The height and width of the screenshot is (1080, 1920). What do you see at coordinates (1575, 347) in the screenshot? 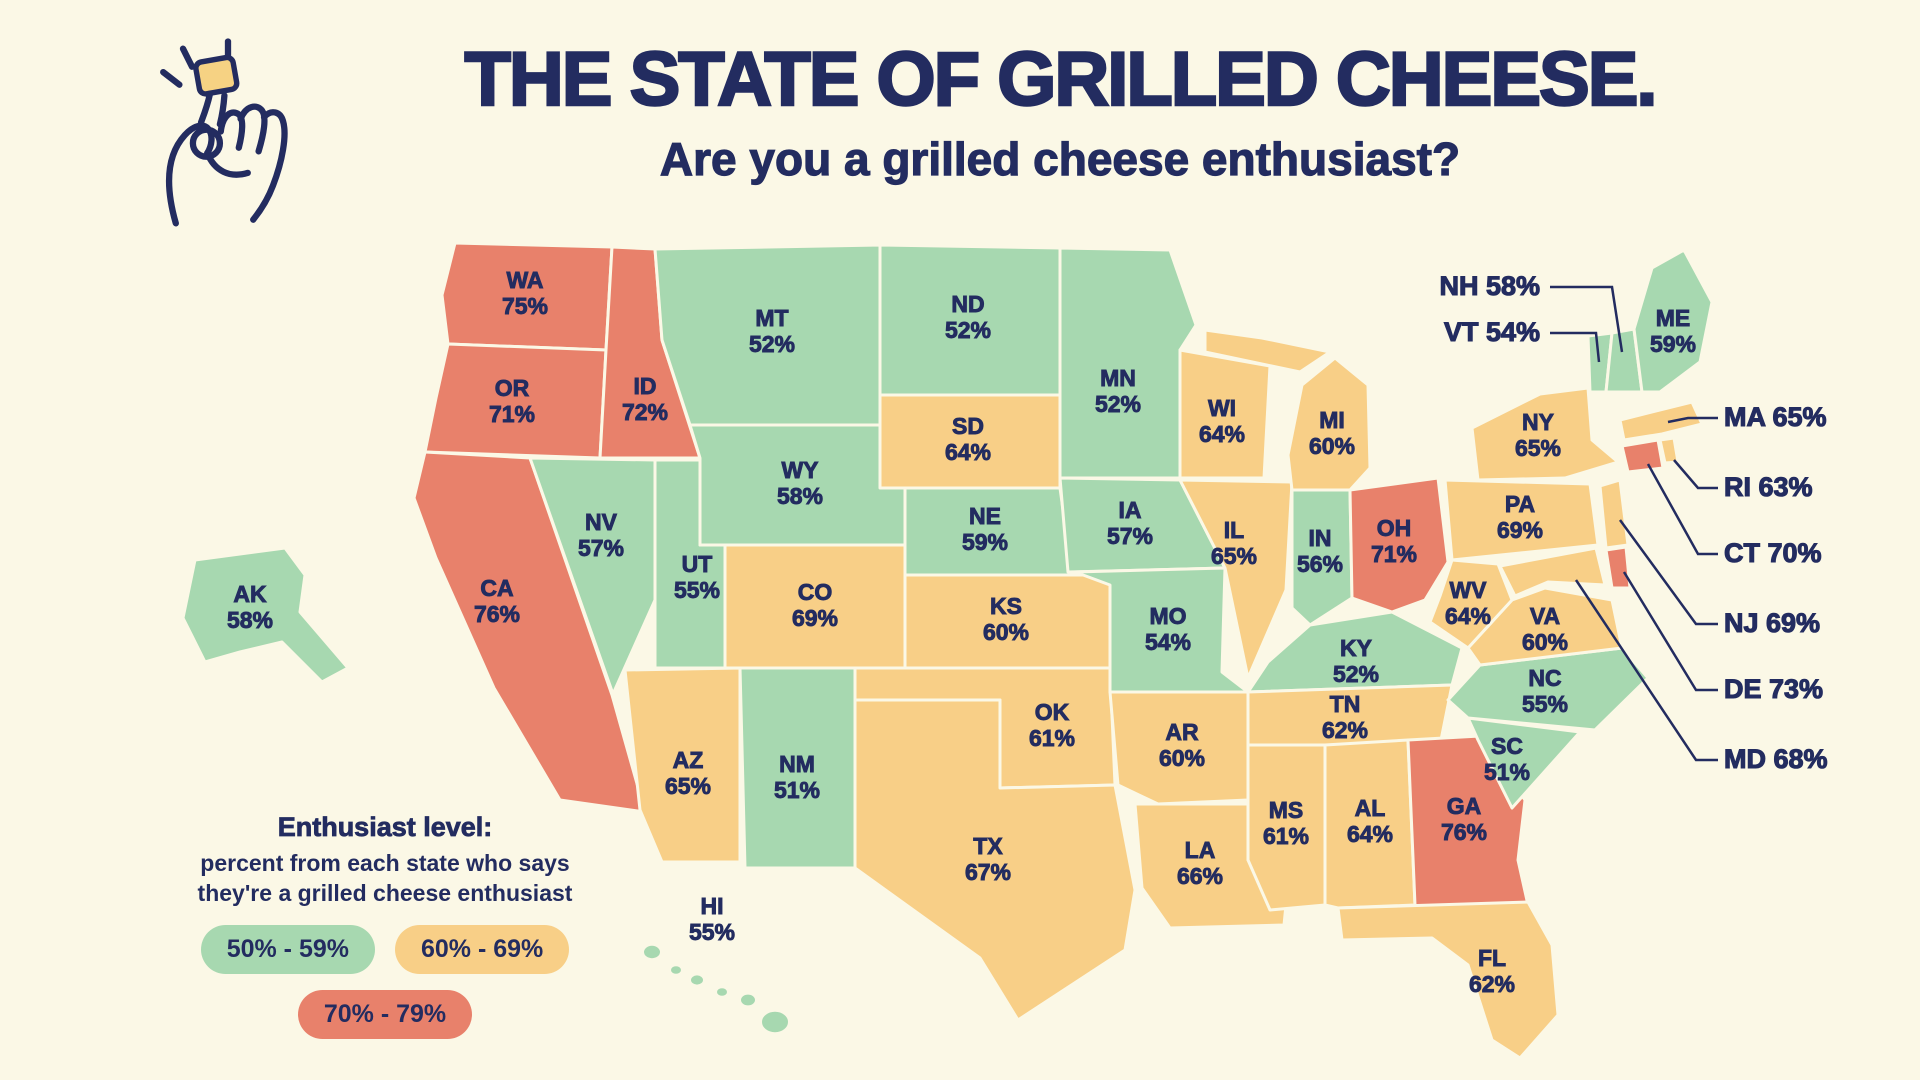
I see `callout-line-VT` at bounding box center [1575, 347].